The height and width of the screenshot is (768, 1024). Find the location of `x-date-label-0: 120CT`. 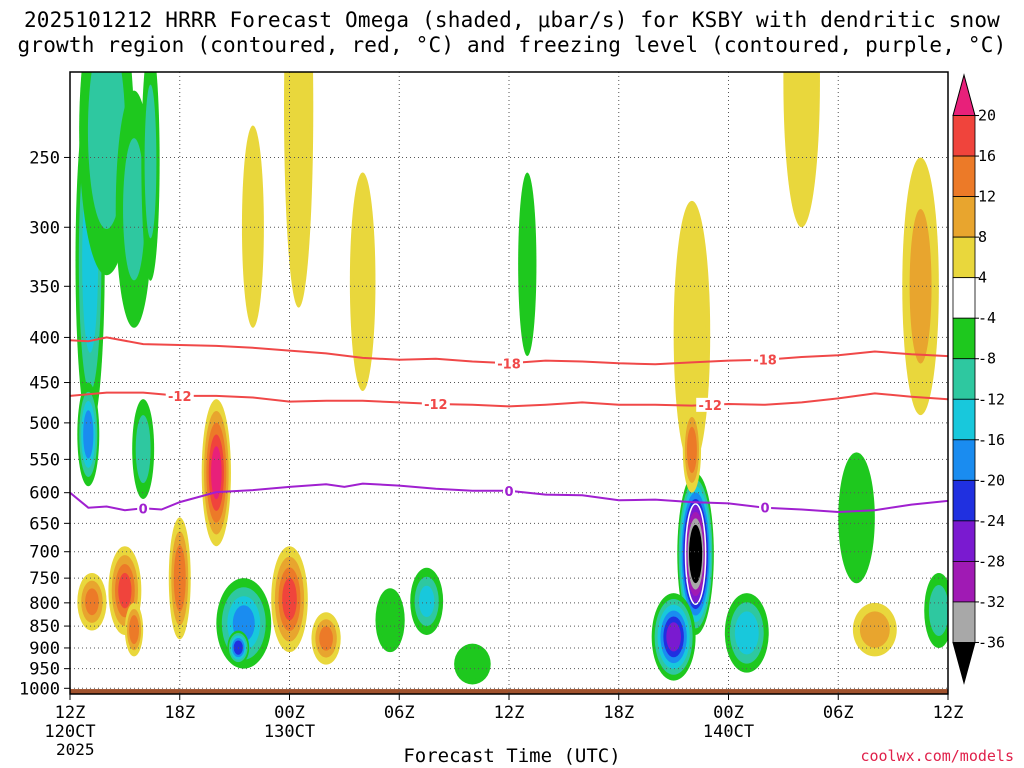

x-date-label-0: 120CT is located at coordinates (69, 732).